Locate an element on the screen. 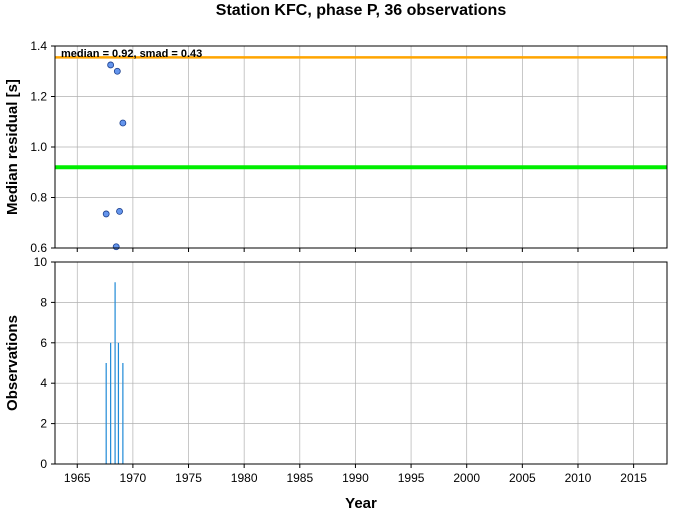  residual-x-ticks is located at coordinates (355, 250).